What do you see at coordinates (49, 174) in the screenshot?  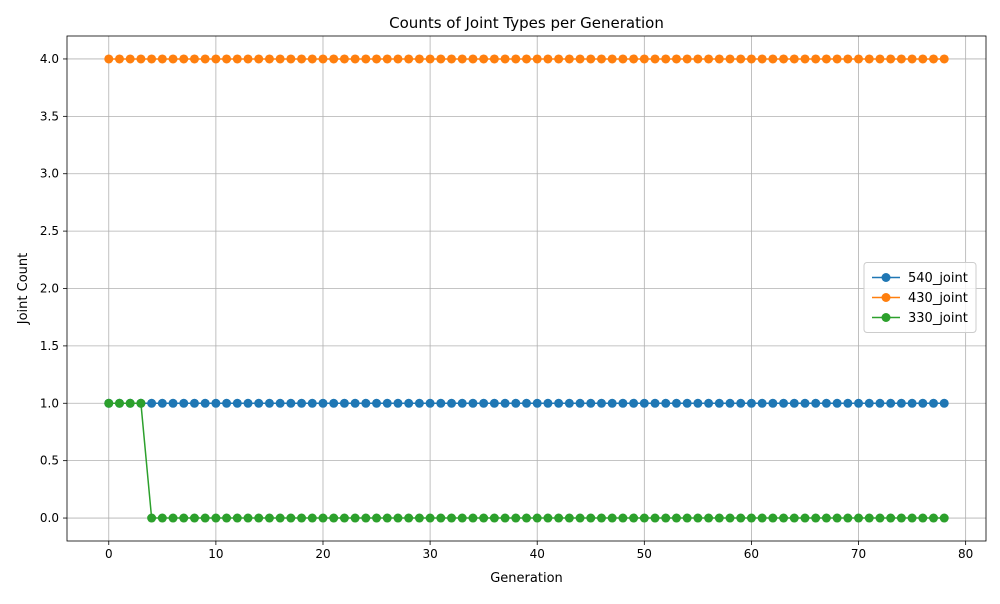 I see `y-tick-label: 3.0` at bounding box center [49, 174].